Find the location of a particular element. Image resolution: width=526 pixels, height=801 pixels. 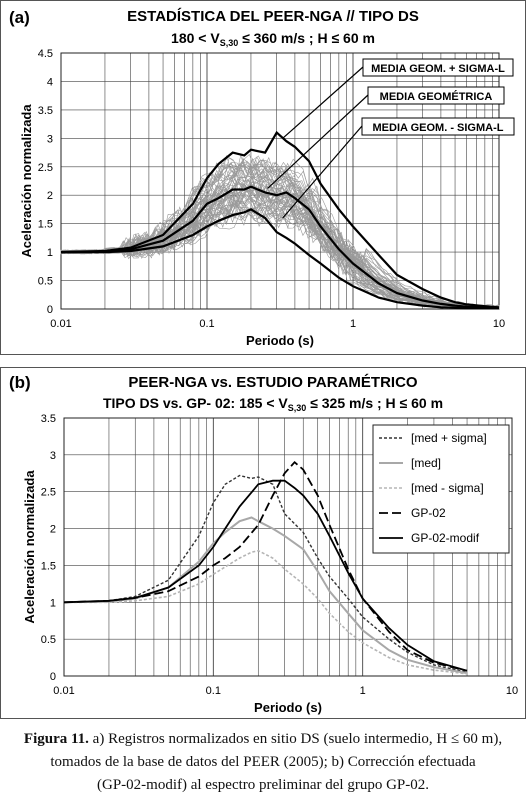

legend-label: GP-02-modif is located at coordinates (445, 538).